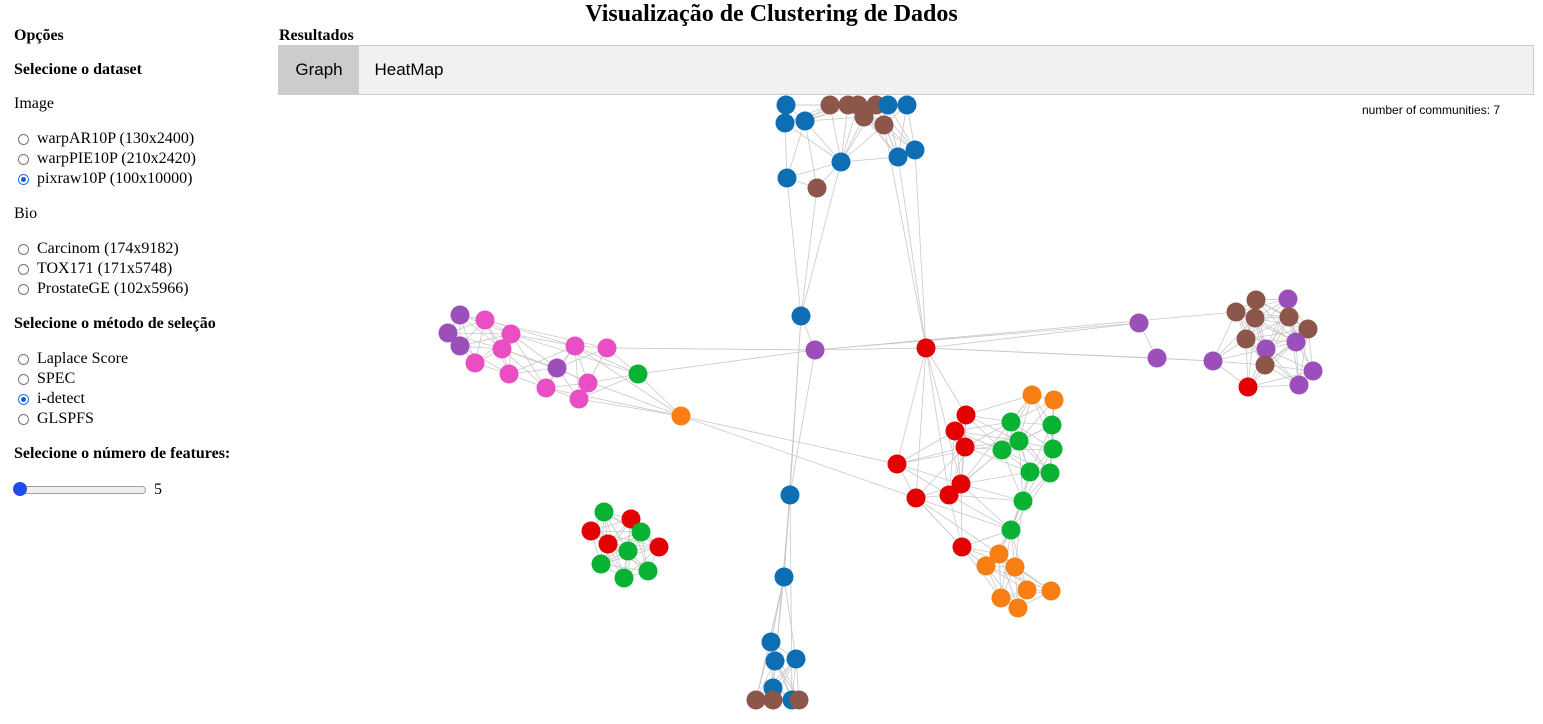 The height and width of the screenshot is (724, 1543). I want to click on radio-glspfs: GLSPFS, so click(56, 419).